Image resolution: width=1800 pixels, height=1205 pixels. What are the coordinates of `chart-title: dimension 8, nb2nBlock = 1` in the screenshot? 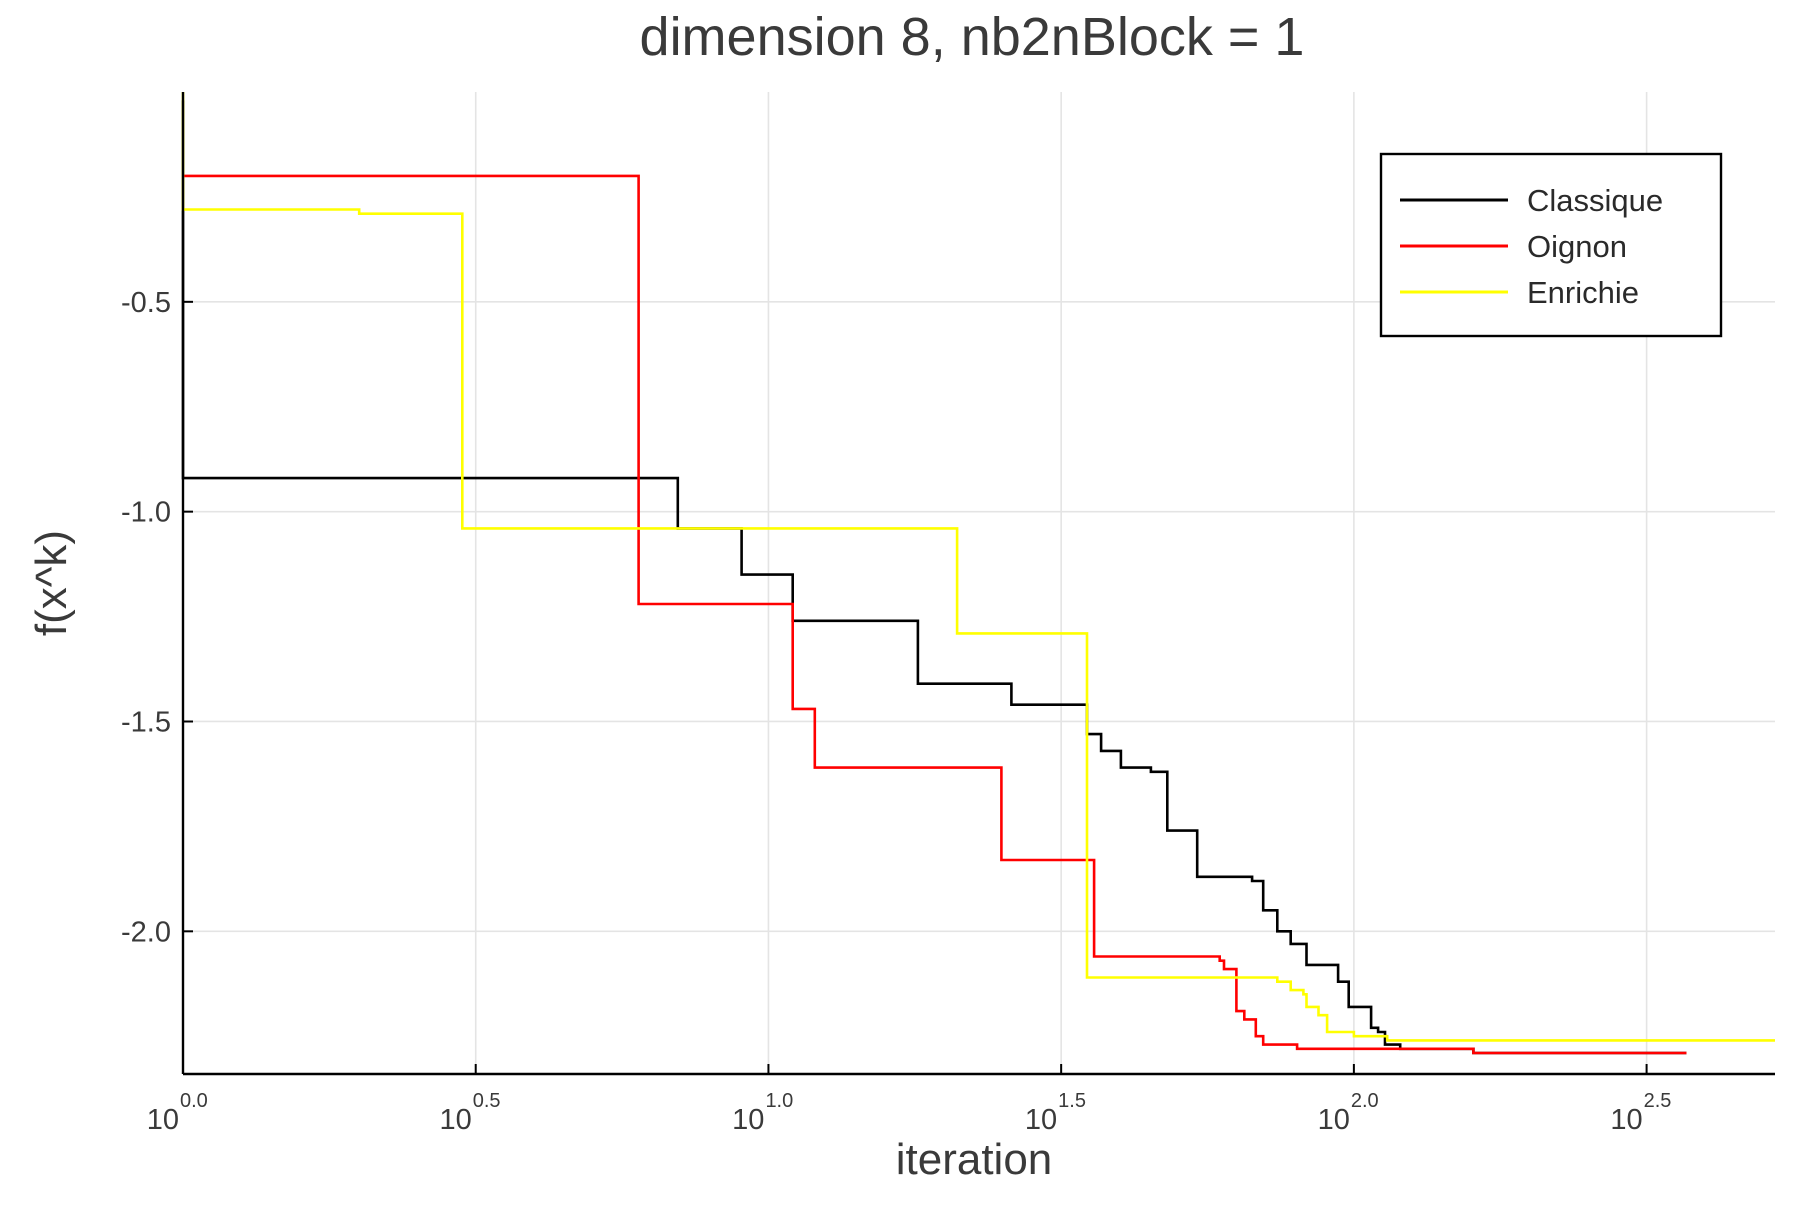 It's located at (972, 37).